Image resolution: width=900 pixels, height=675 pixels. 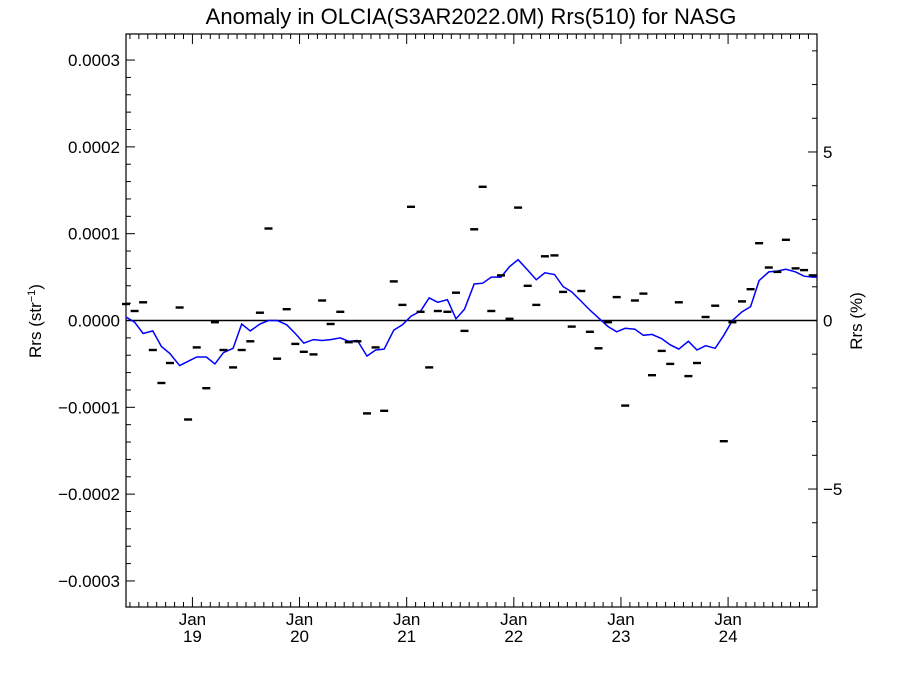 What do you see at coordinates (35, 287) in the screenshot?
I see `y-axis-label-left-close: )` at bounding box center [35, 287].